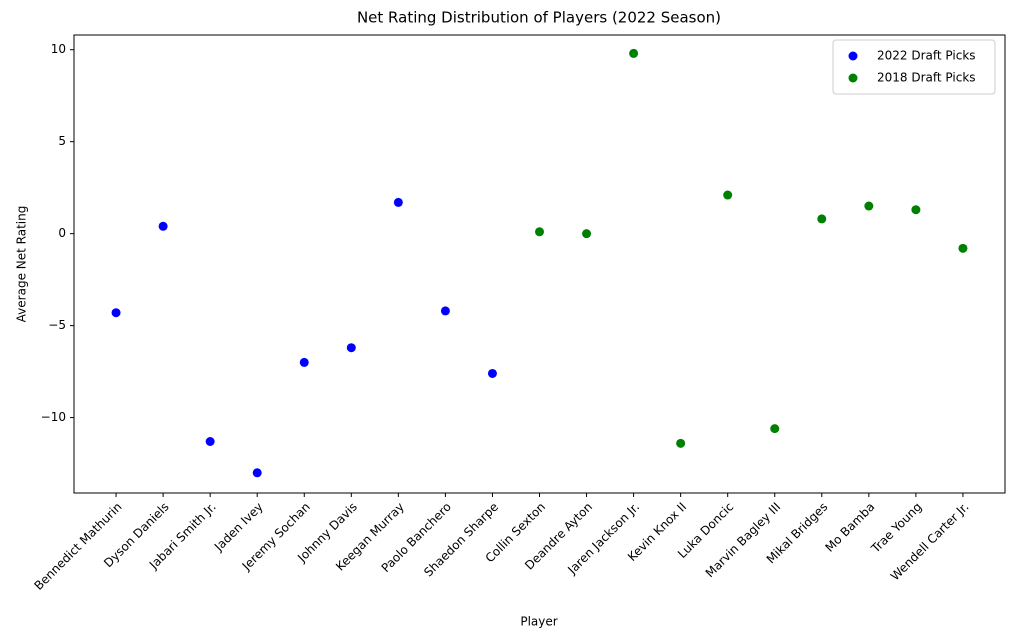  Describe the element at coordinates (926, 56) in the screenshot. I see `legend-label: 2022 Draft Picks` at that location.